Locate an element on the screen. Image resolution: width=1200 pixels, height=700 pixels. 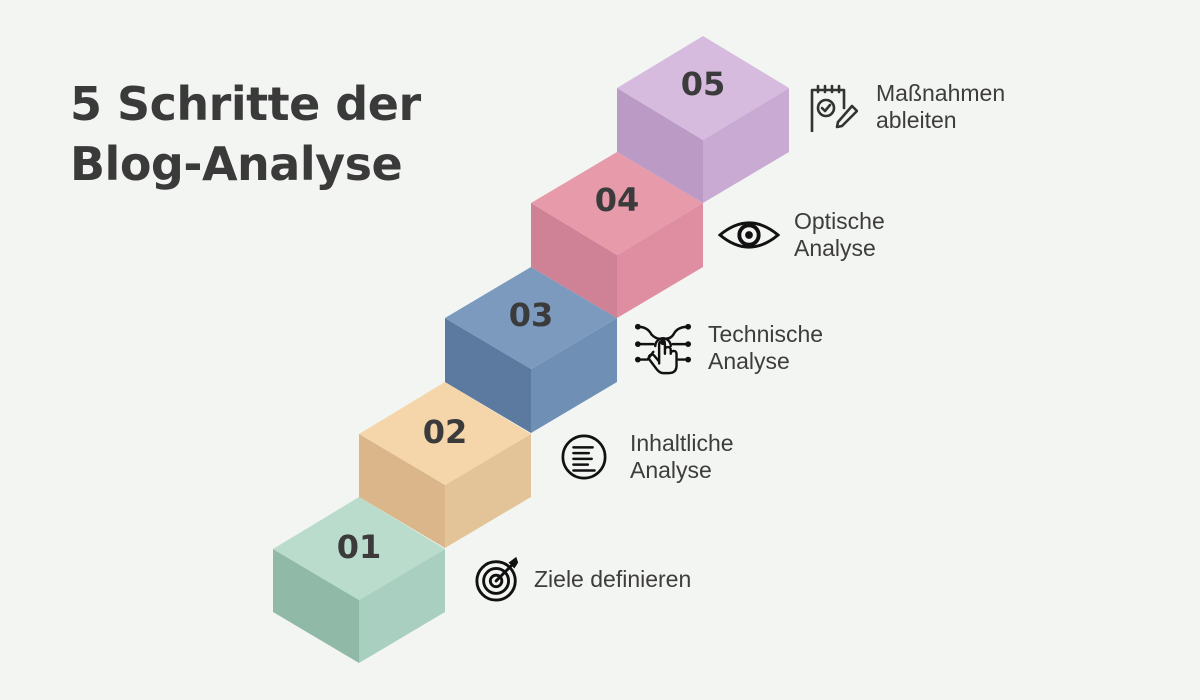
title-line-1: 5 Schritte der is located at coordinates (245, 104).